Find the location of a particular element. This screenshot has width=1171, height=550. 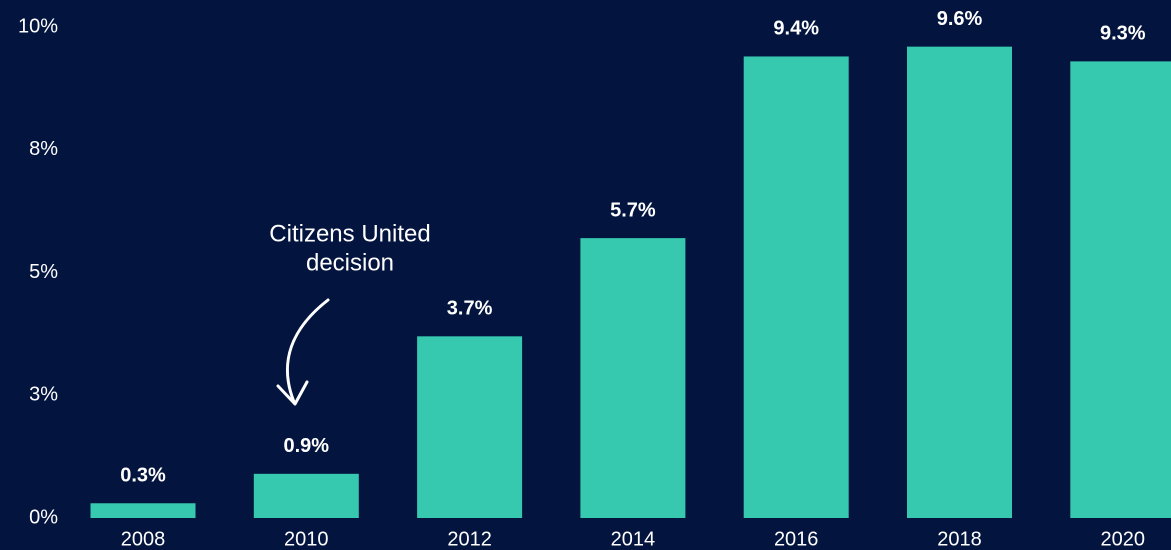

value-label: 0.3% is located at coordinates (143, 476).